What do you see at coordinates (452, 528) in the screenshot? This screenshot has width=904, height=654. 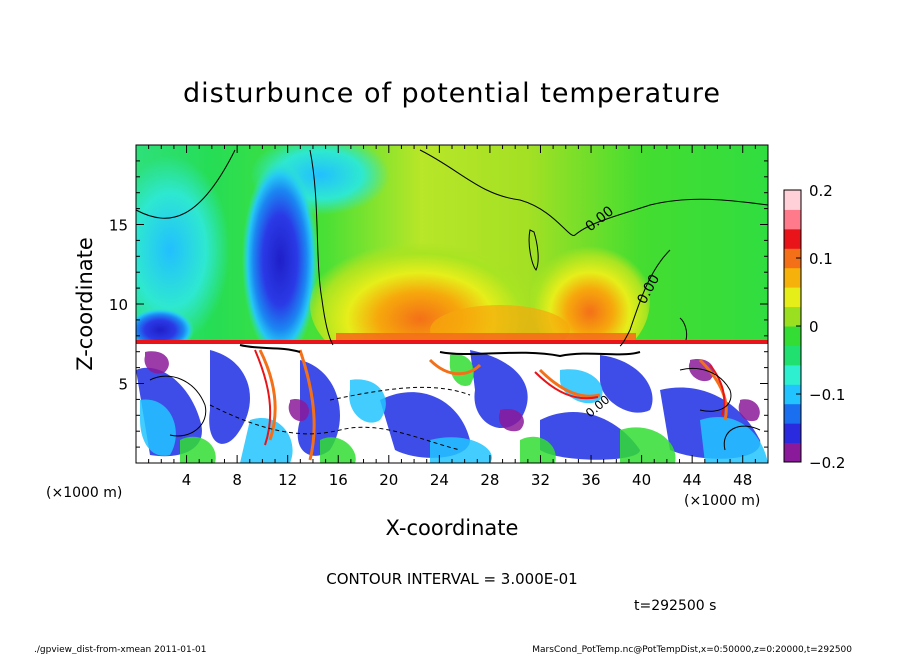 I see `x-axis-label: X-coordinate` at bounding box center [452, 528].